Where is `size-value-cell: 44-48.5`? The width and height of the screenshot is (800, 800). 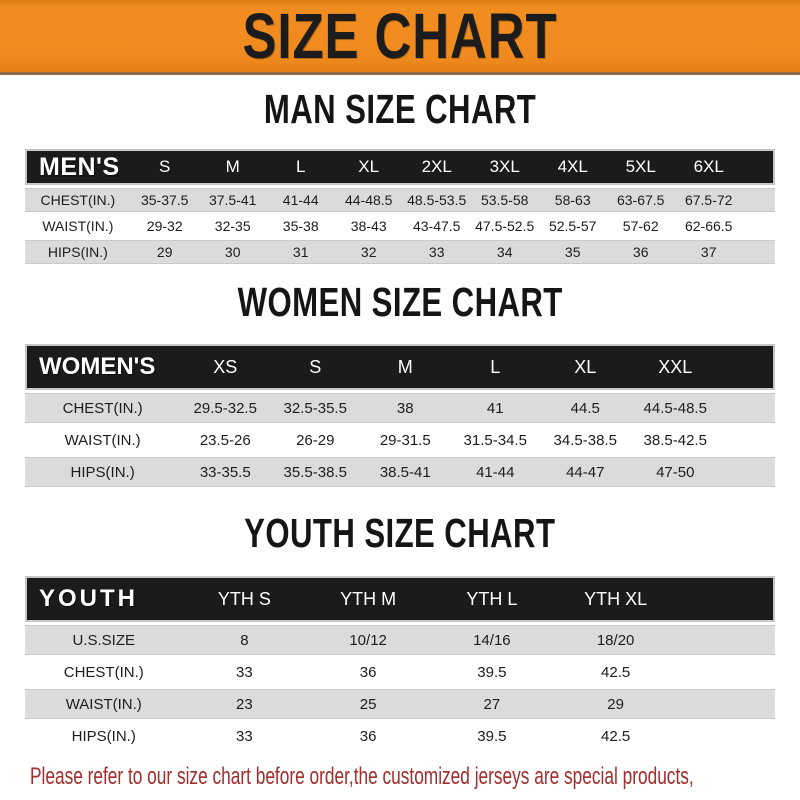 size-value-cell: 44-48.5 is located at coordinates (368, 200).